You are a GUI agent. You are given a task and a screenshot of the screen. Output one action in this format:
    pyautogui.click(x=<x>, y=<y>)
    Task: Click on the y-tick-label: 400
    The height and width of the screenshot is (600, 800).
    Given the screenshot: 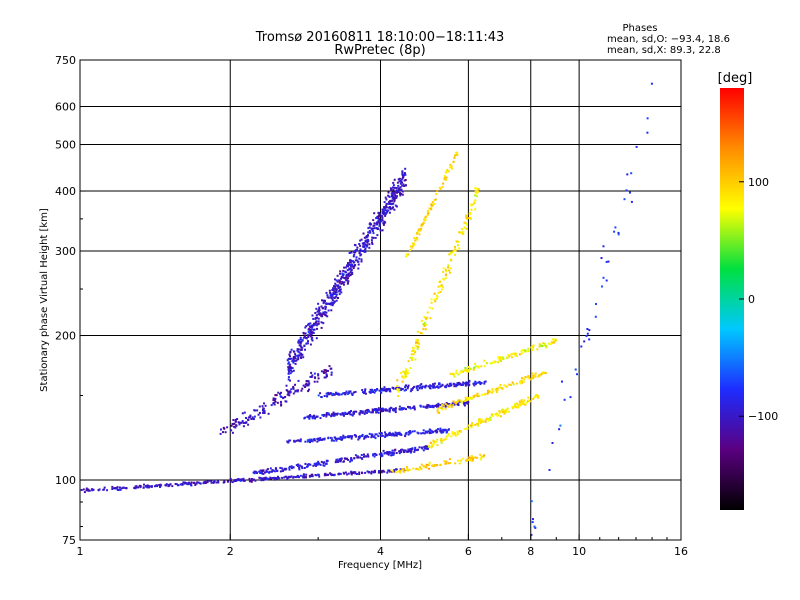 What is the action you would take?
    pyautogui.click(x=65, y=191)
    